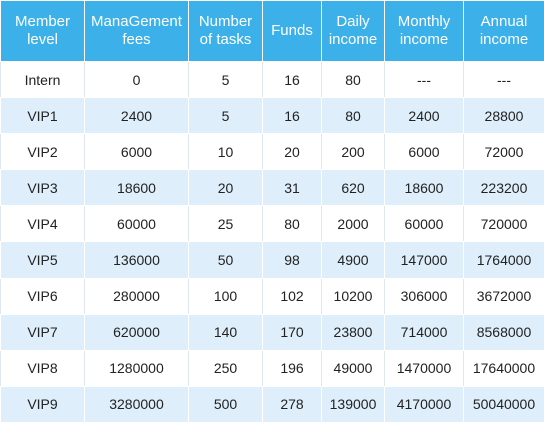 The width and height of the screenshot is (544, 423). What do you see at coordinates (136, 296) in the screenshot?
I see `cell-management-fees: 280000` at bounding box center [136, 296].